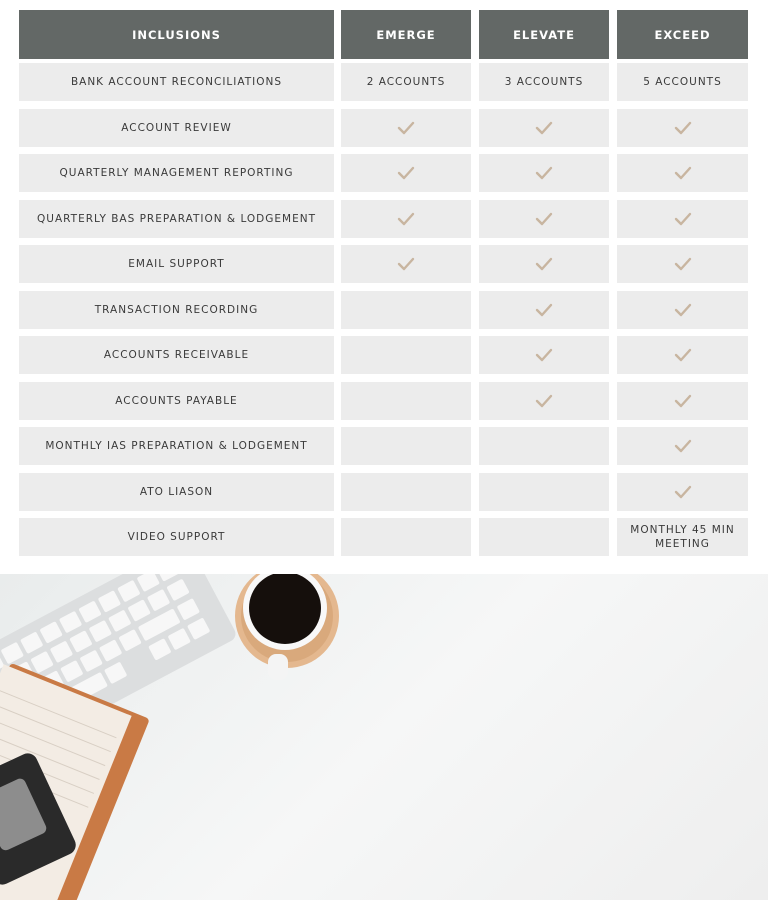  Describe the element at coordinates (38, 819) in the screenshot. I see `camera-image` at that location.